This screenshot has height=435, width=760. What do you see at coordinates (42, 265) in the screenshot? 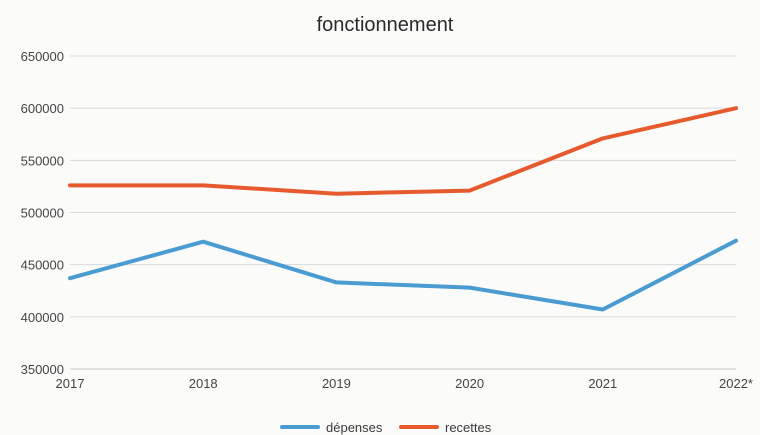
I see `y-tick-label: 450000` at bounding box center [42, 265].